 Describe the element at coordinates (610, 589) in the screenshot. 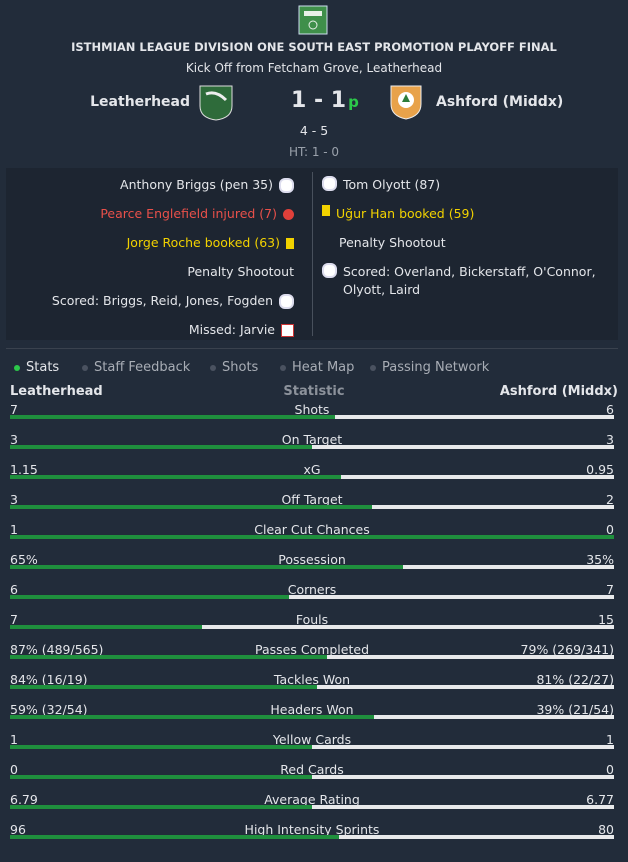

I see `stat-away: 7` at that location.